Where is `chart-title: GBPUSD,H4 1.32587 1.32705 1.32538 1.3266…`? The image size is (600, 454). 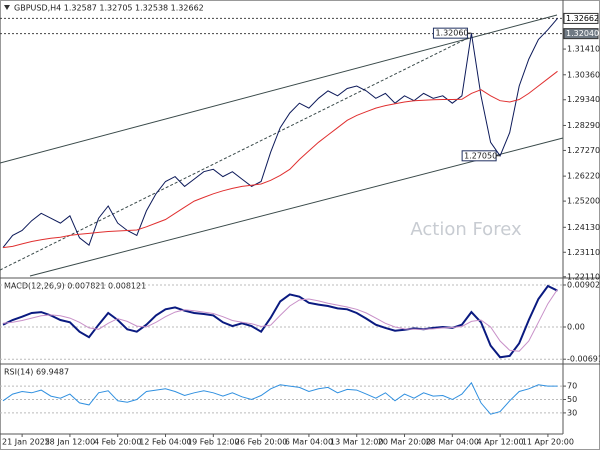
chart-title: GBPUSD,H4 1.32587 1.32705 1.32538 1.3266… is located at coordinates (109, 8).